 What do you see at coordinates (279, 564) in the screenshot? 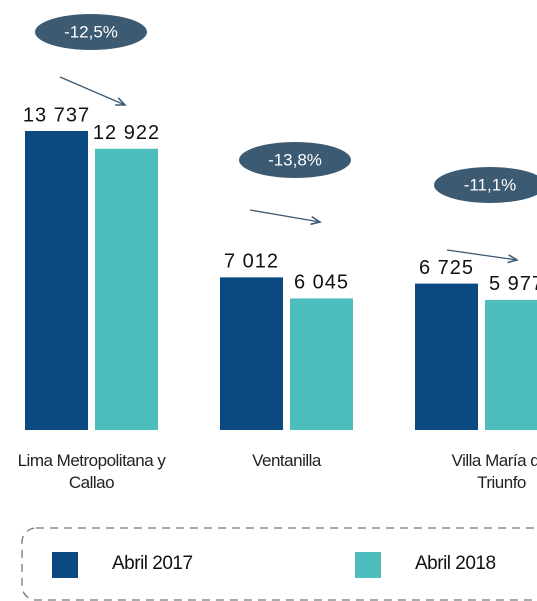
I see `legend-box` at bounding box center [279, 564].